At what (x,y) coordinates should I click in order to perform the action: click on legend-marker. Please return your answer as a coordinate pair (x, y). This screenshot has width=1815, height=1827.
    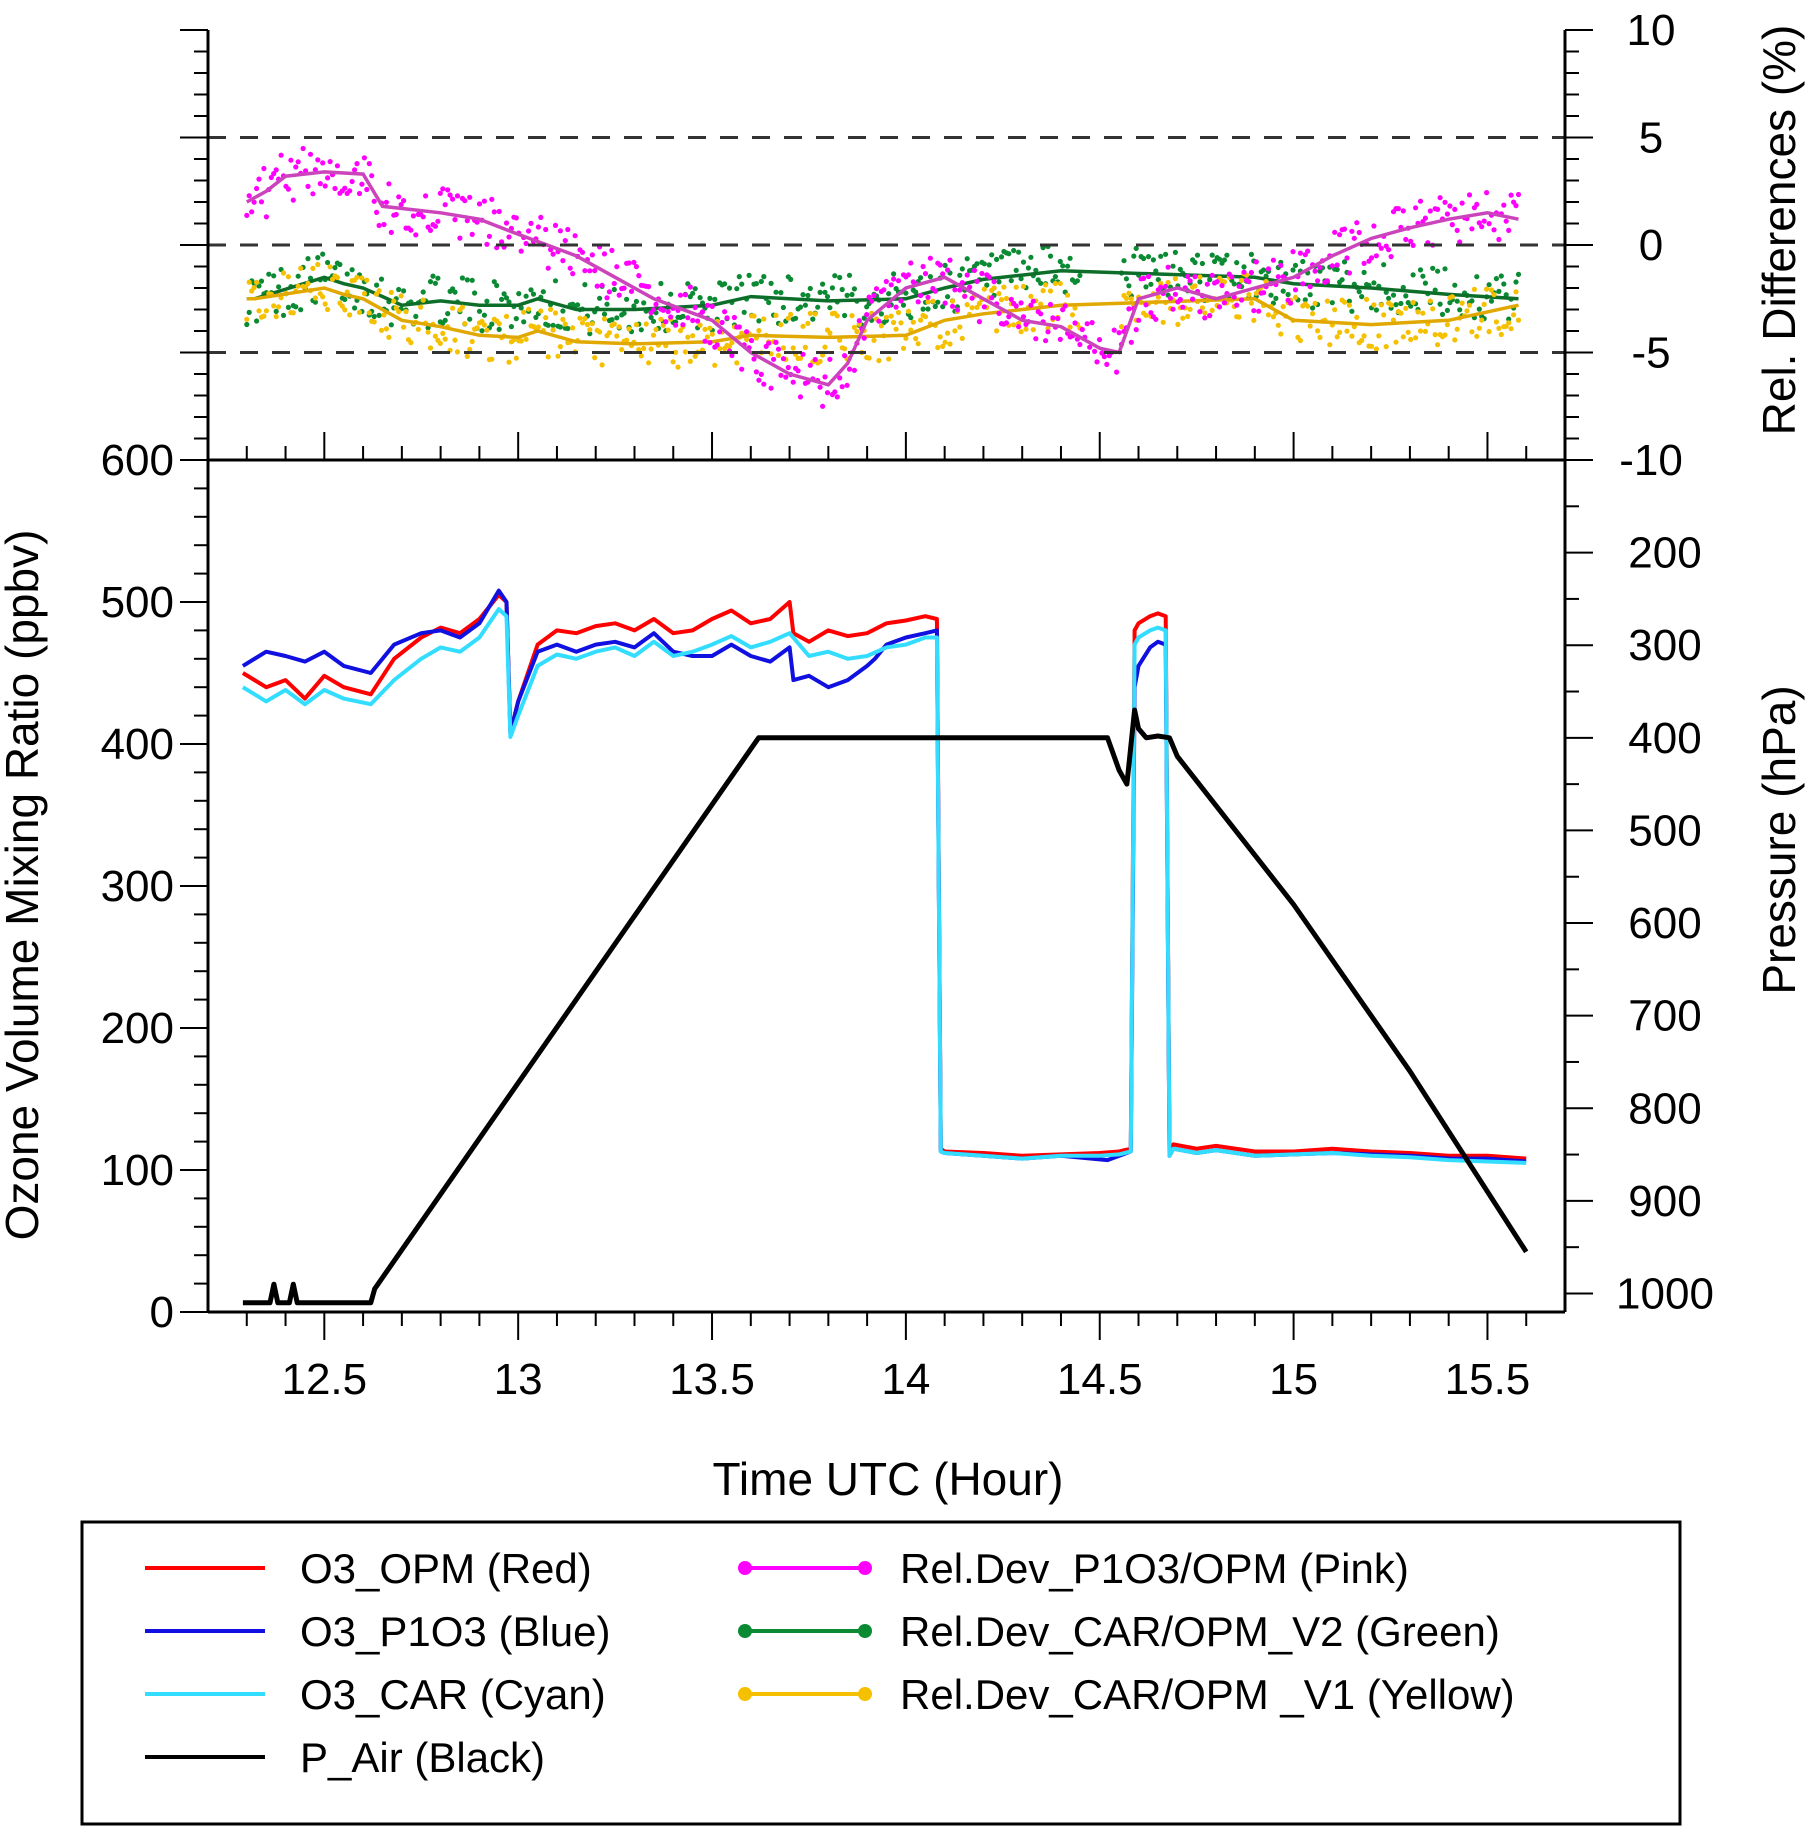
    Looking at the image, I should click on (865, 1694).